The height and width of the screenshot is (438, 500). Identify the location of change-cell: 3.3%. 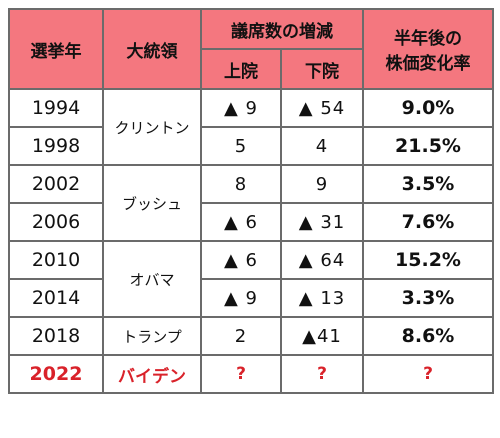
(428, 298).